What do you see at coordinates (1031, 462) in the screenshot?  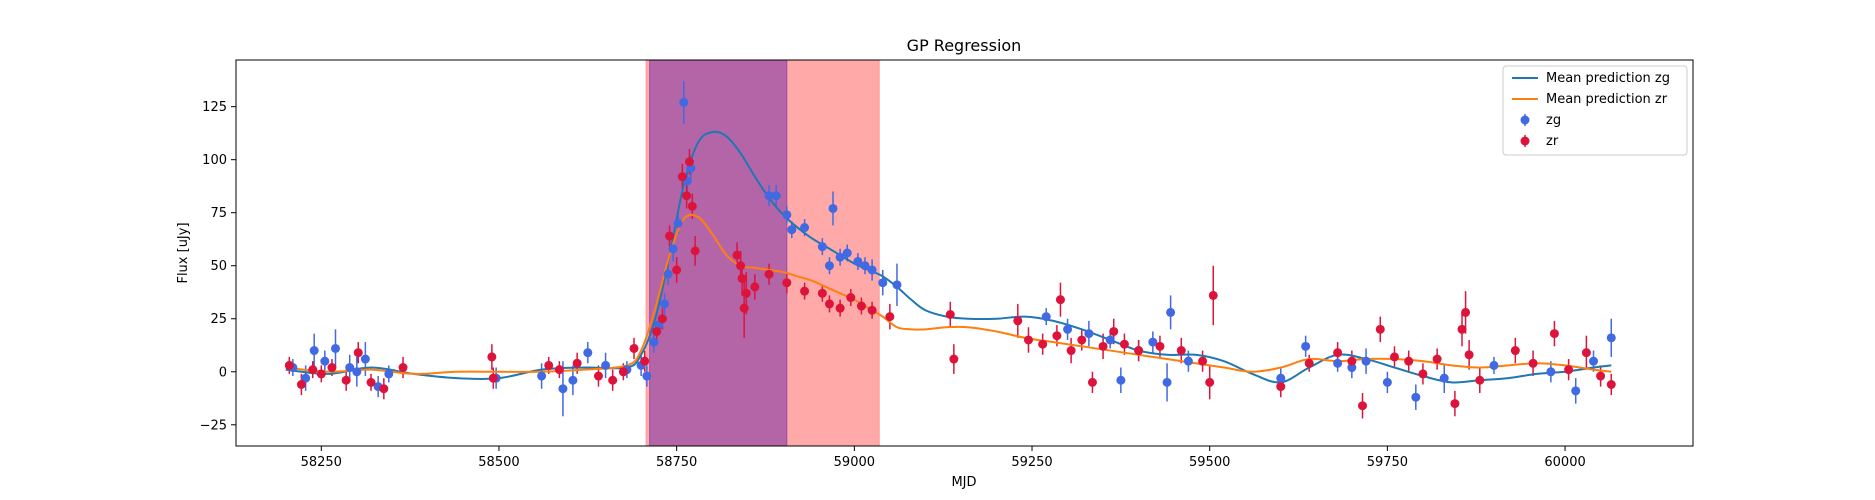 I see `x-tick-label: 59250` at bounding box center [1031, 462].